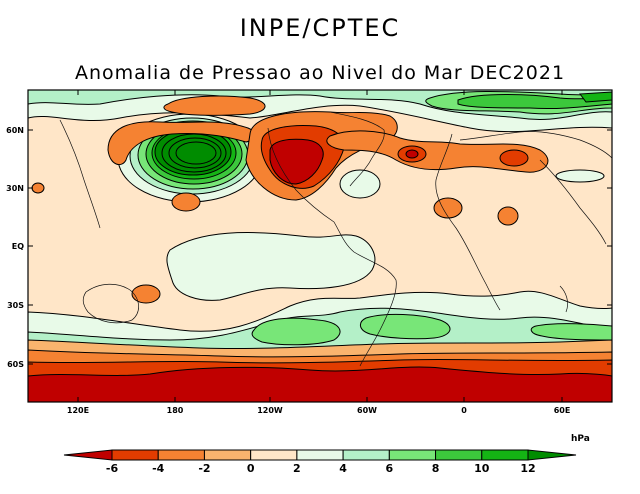 The image size is (640, 494). I want to click on colorbar-unit: hPa, so click(580, 439).